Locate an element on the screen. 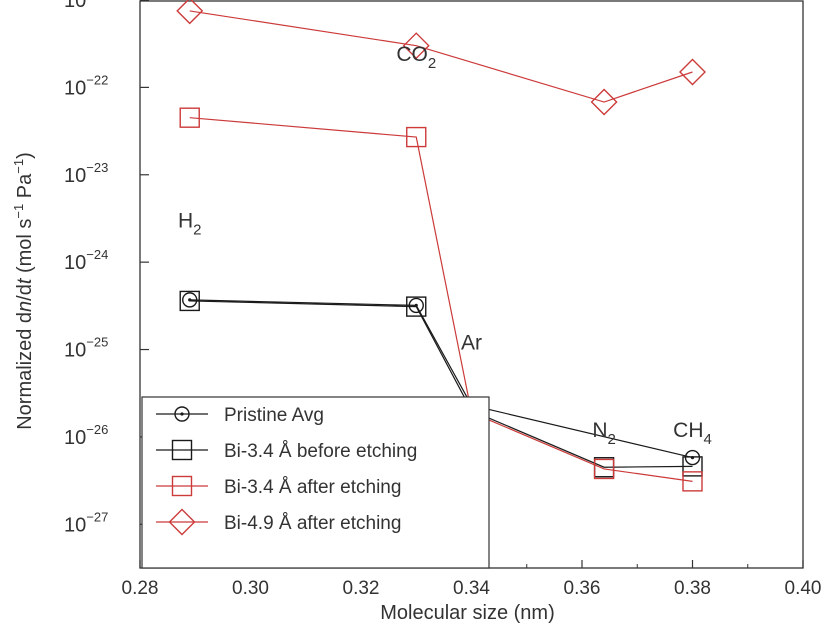  y-tick-label: 10−21 is located at coordinates (86, 6).